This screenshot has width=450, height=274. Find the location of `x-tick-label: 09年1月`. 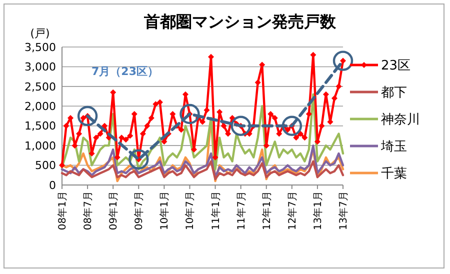

x-tick-label: 09年1月 is located at coordinates (114, 210).